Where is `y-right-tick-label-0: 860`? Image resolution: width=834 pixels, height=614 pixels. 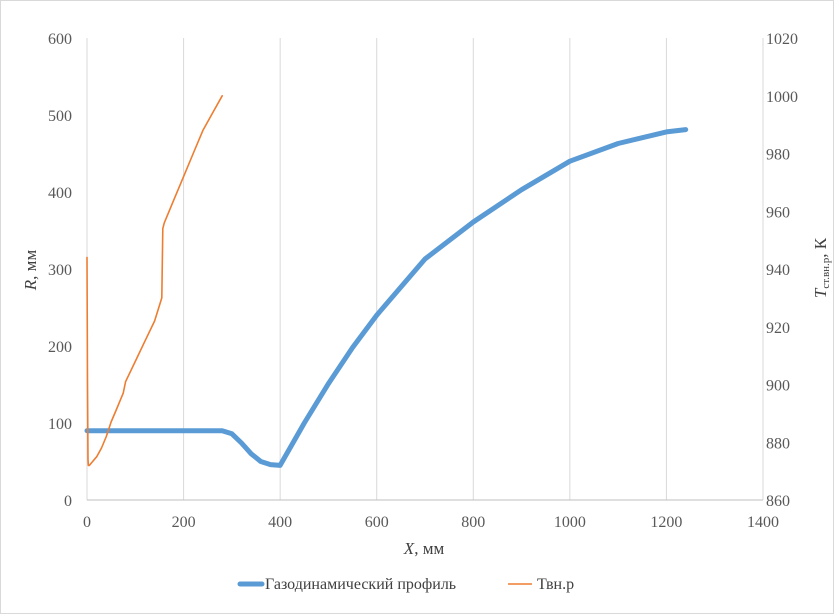
y-right-tick-label-0: 860 is located at coordinates (778, 501).